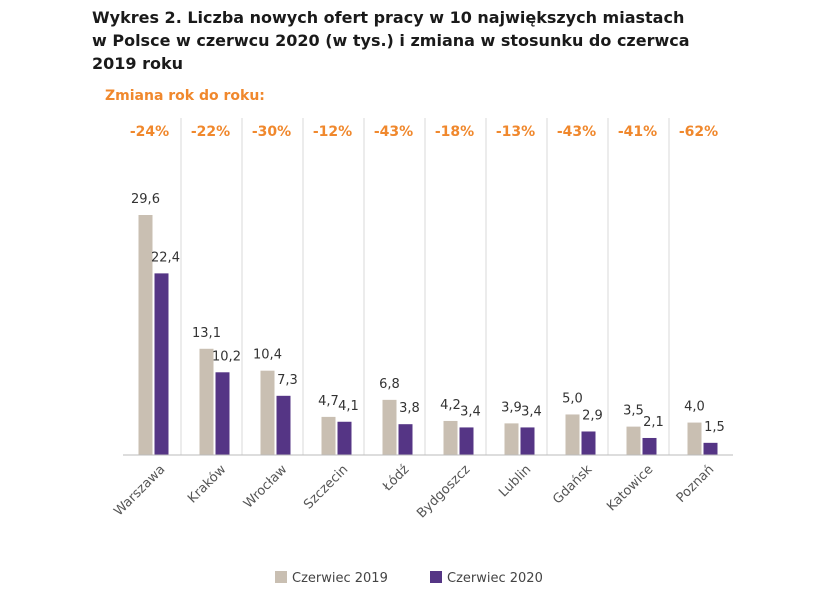 Image resolution: width=818 pixels, height=595 pixels. What do you see at coordinates (572, 484) in the screenshot?
I see `category-label: Gdańsk` at bounding box center [572, 484].